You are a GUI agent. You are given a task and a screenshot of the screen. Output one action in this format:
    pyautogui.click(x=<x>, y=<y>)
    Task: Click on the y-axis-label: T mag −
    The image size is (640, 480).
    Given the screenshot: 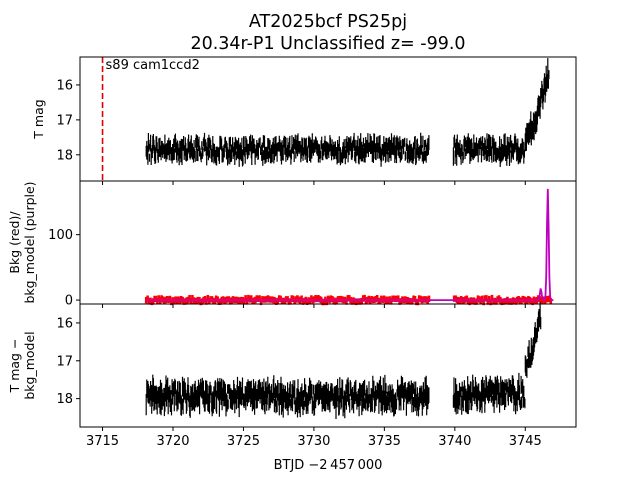 What is the action you would take?
    pyautogui.click(x=14, y=366)
    